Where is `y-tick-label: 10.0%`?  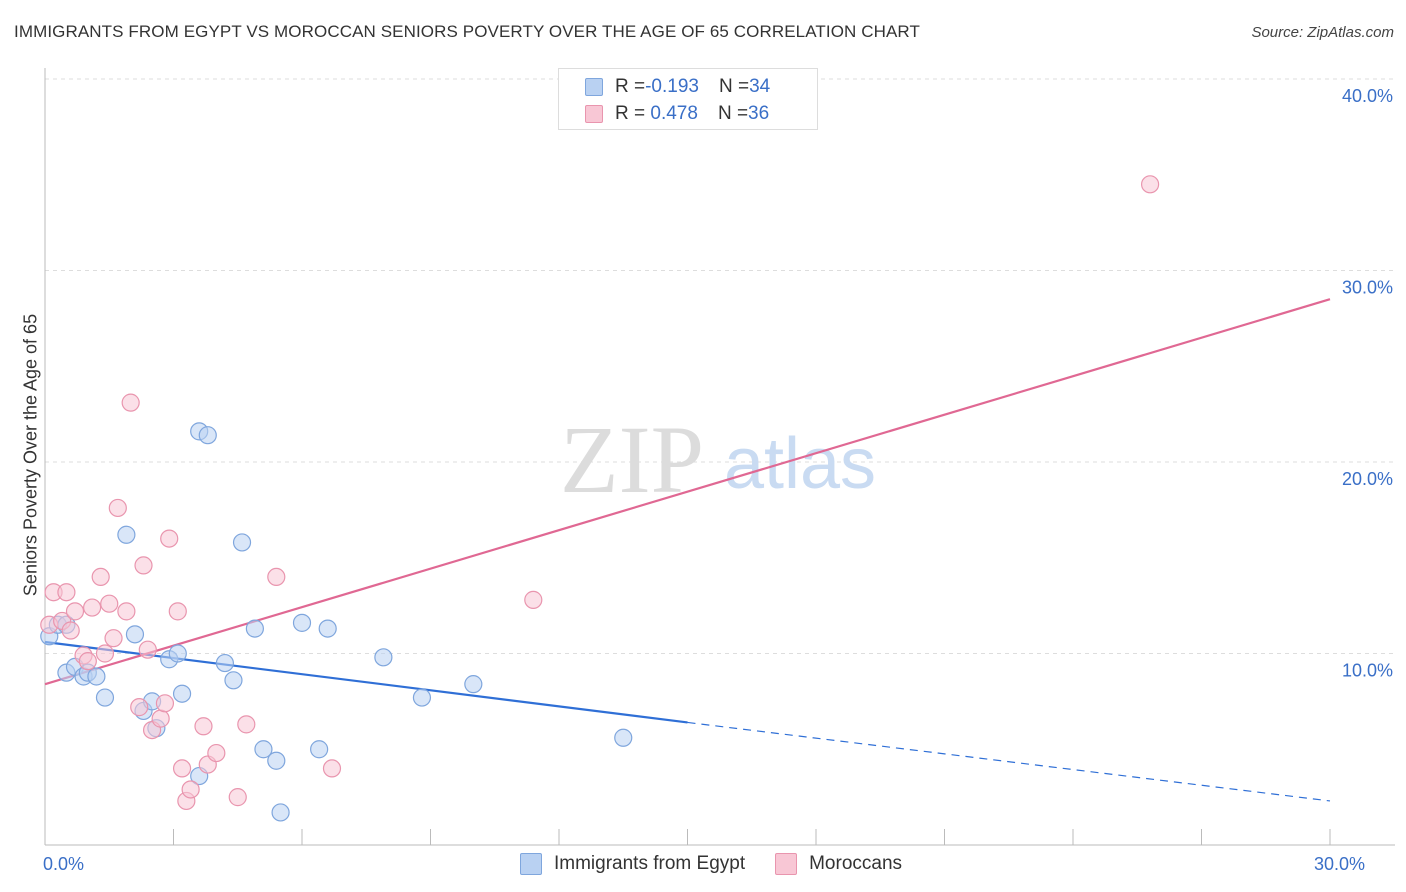
y-tick-label: 10.0% is located at coordinates (1367, 671).